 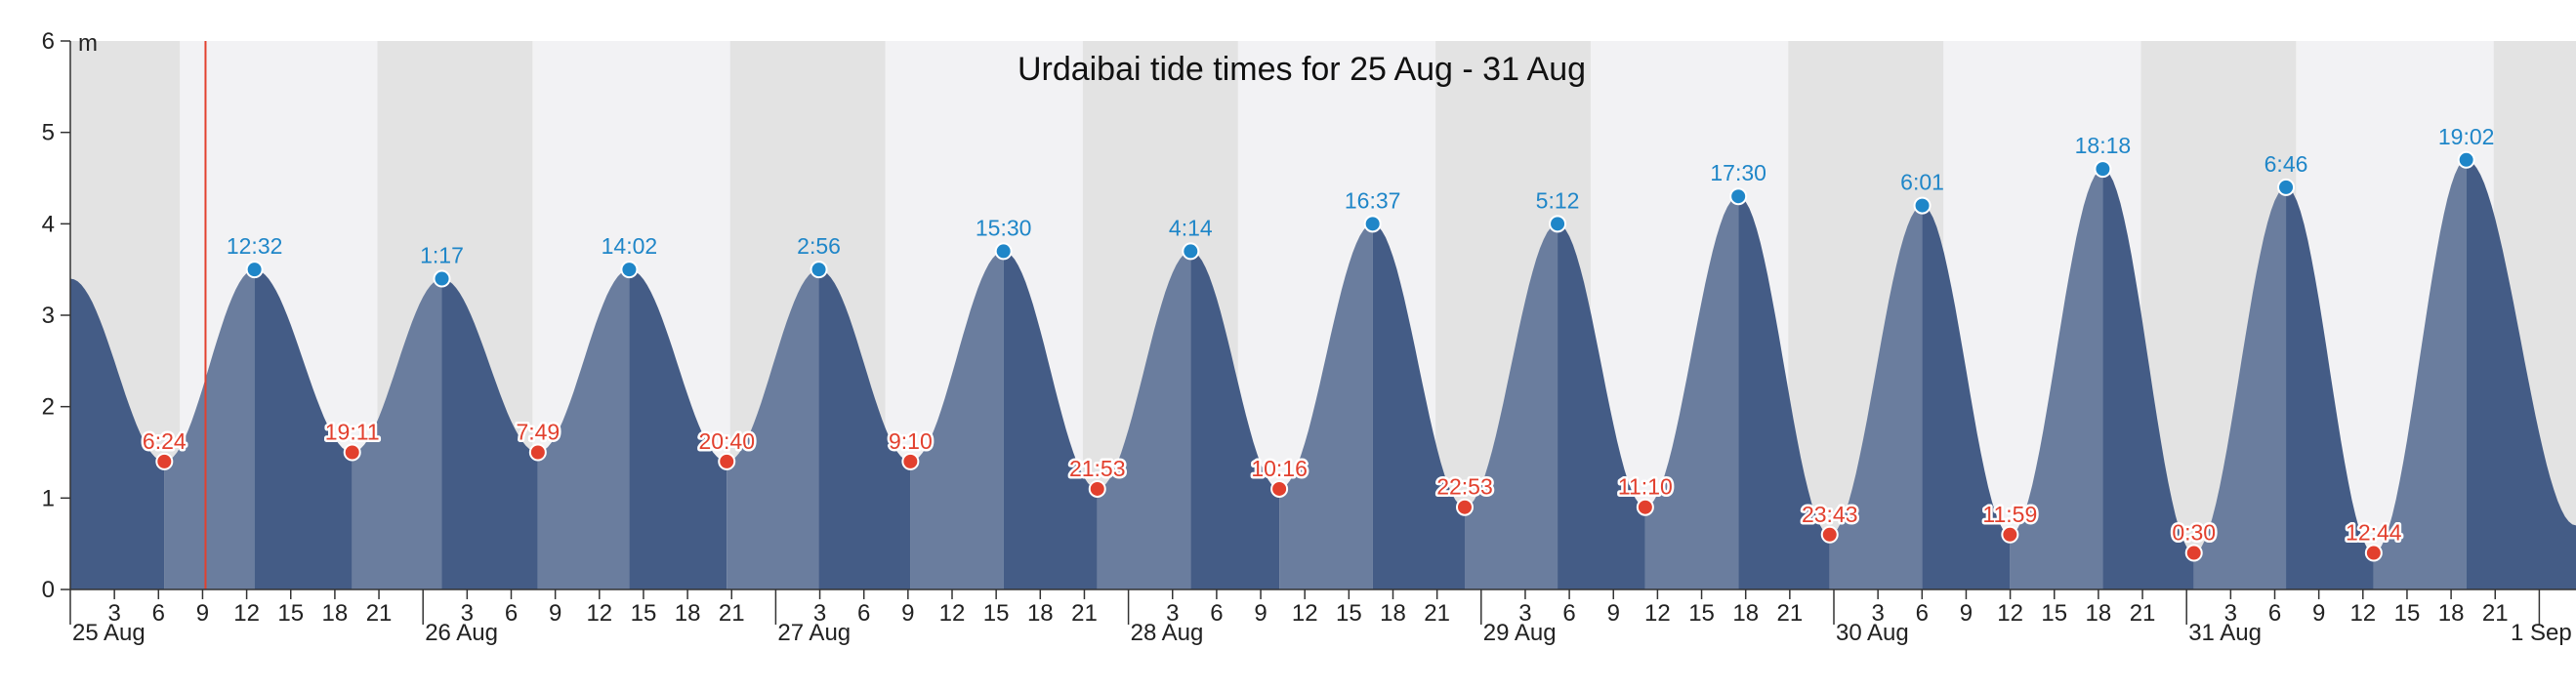 What do you see at coordinates (2194, 533) in the screenshot?
I see `low-tide-label-halo: 0:30` at bounding box center [2194, 533].